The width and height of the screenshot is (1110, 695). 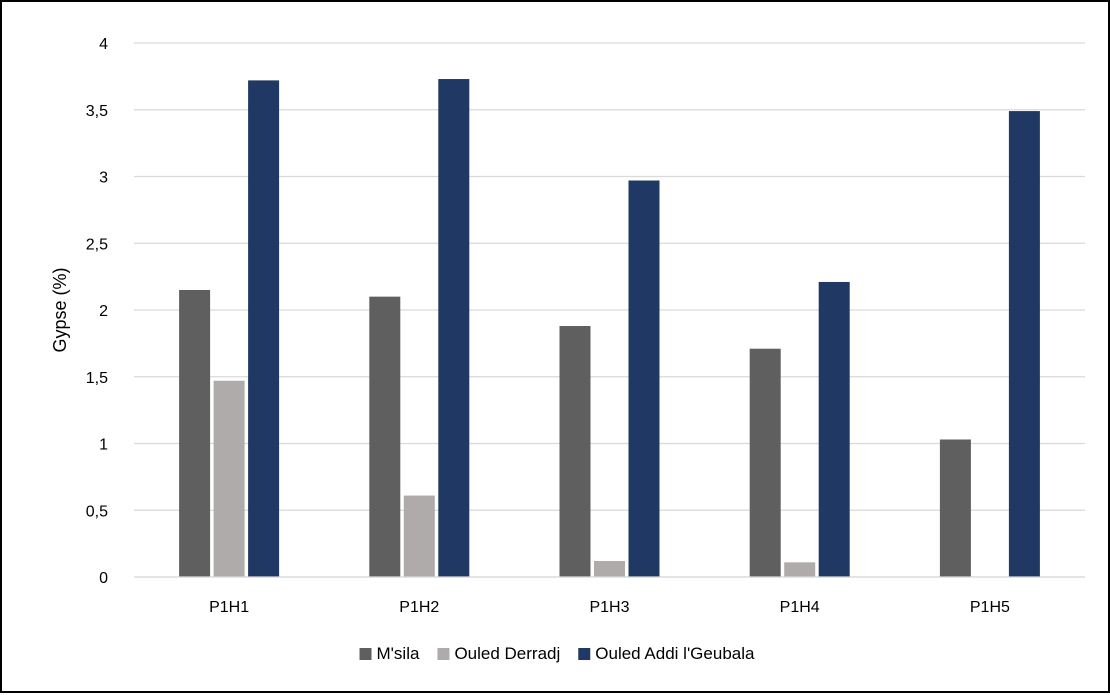 What do you see at coordinates (609, 568) in the screenshot?
I see `bar-2-p1h3` at bounding box center [609, 568].